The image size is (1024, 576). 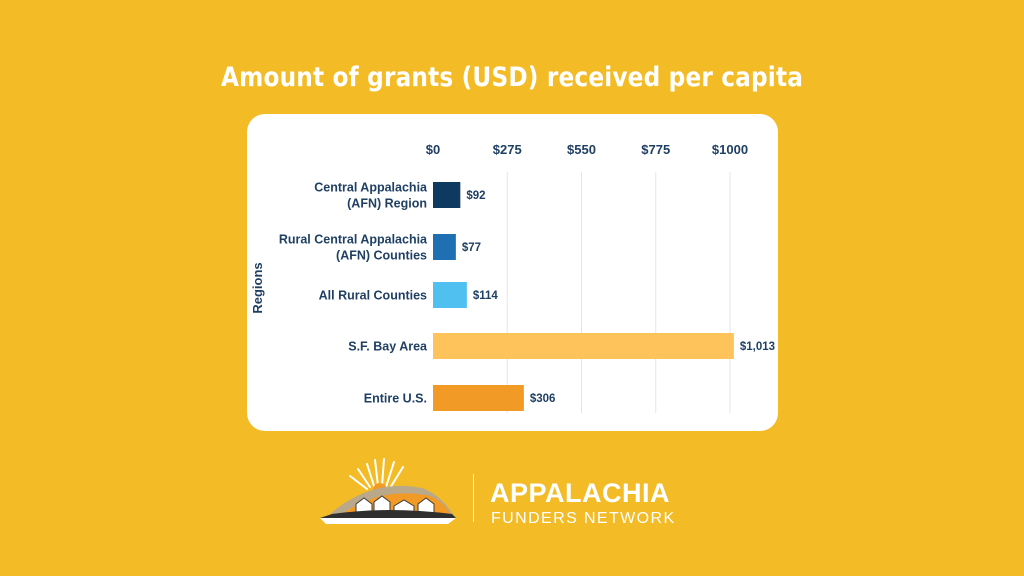 I want to click on category-label: All Rural Counties, so click(x=373, y=296).